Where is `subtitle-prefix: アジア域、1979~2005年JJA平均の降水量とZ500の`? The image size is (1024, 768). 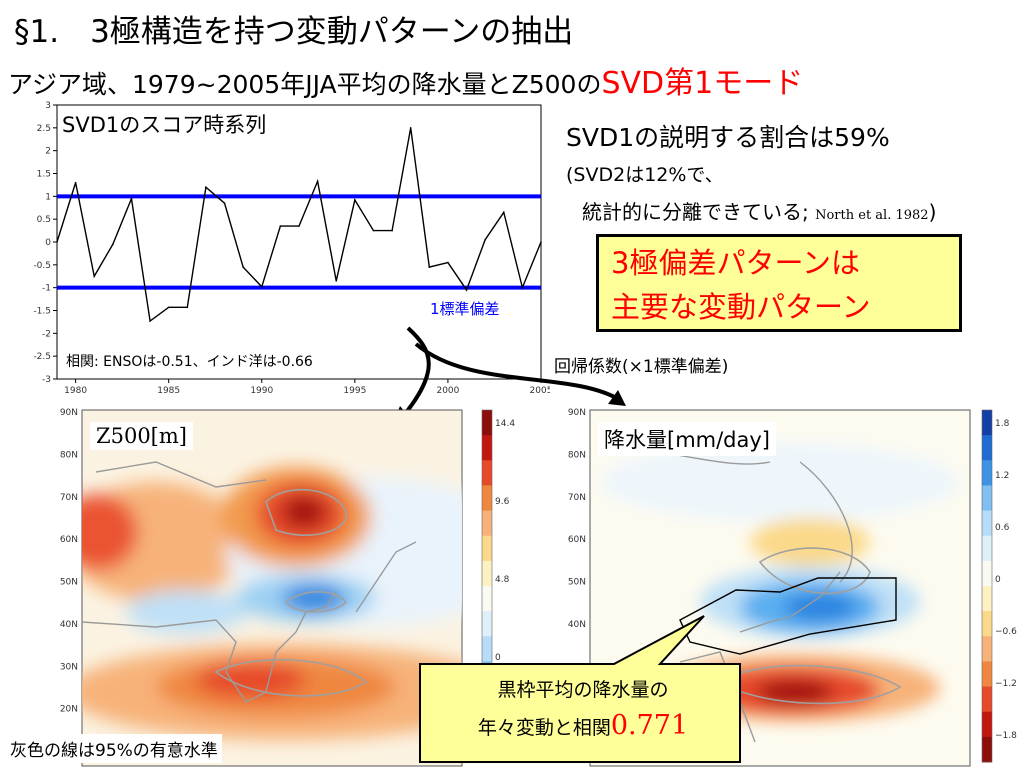
subtitle-prefix: アジア域、1979~2005年JJA平均の降水量とZ500の is located at coordinates (305, 84).